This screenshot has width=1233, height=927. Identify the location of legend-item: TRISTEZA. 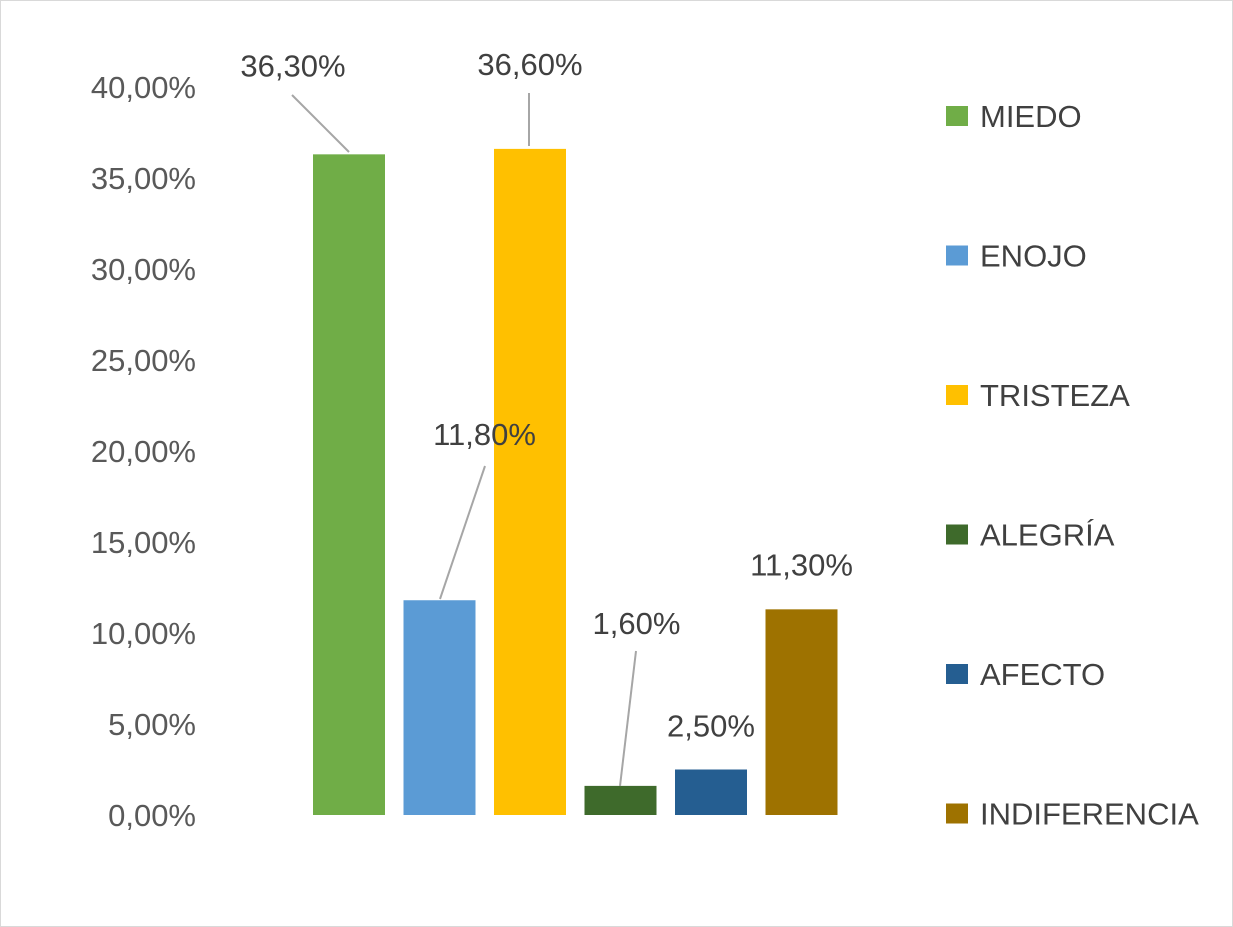
(1038, 395).